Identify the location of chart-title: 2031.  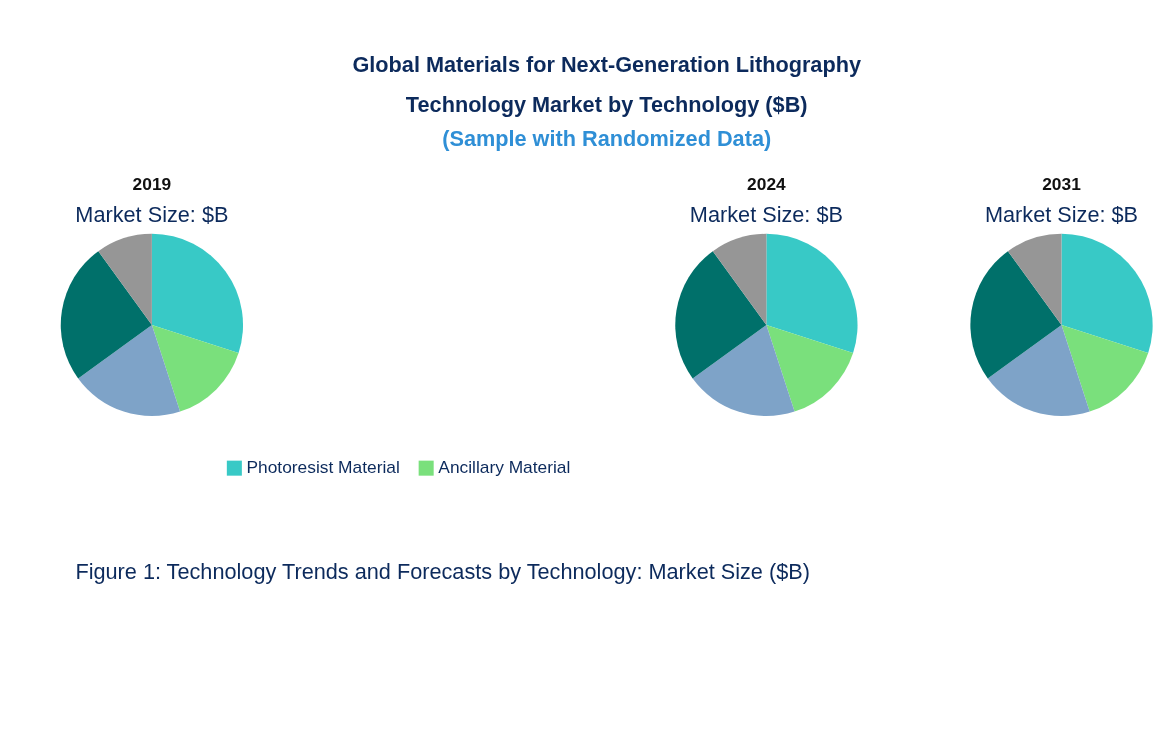
(1062, 184).